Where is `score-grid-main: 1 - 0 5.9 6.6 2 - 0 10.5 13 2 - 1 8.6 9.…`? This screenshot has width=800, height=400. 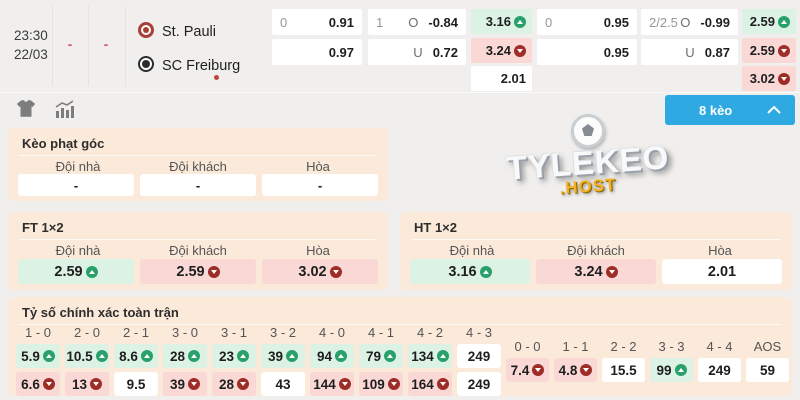
score-grid-main: 1 - 0 5.9 6.6 2 - 0 10.5 13 2 - 1 8.6 9.… is located at coordinates (258, 362).